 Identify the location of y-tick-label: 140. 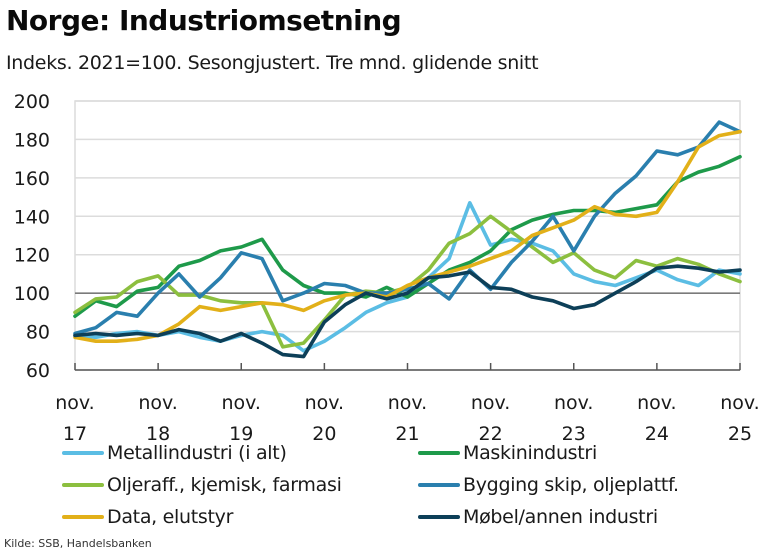
(32, 217).